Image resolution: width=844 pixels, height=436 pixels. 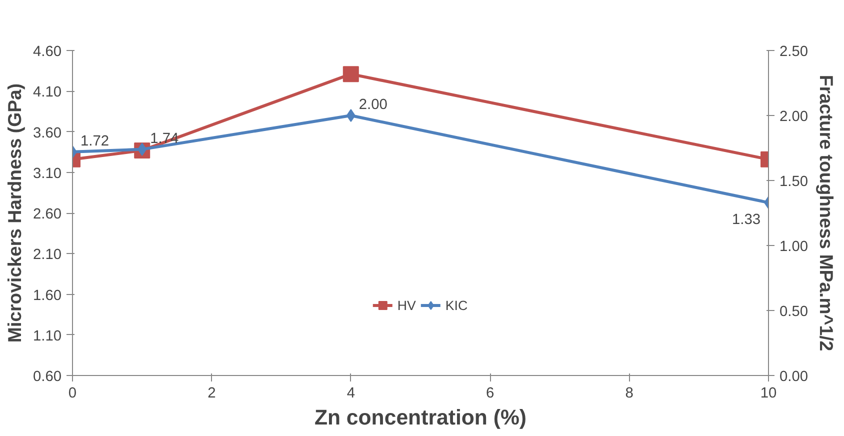 What do you see at coordinates (768, 394) in the screenshot?
I see `x-tick-label: 10` at bounding box center [768, 394].